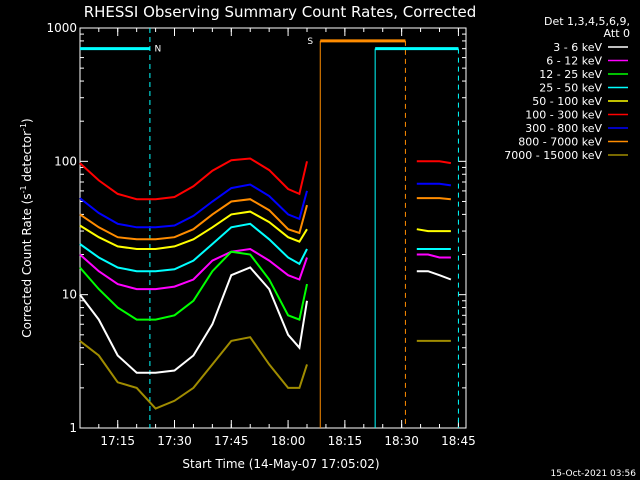 Image resolution: width=640 pixels, height=480 pixels. I want to click on annotation-label: S, so click(310, 42).